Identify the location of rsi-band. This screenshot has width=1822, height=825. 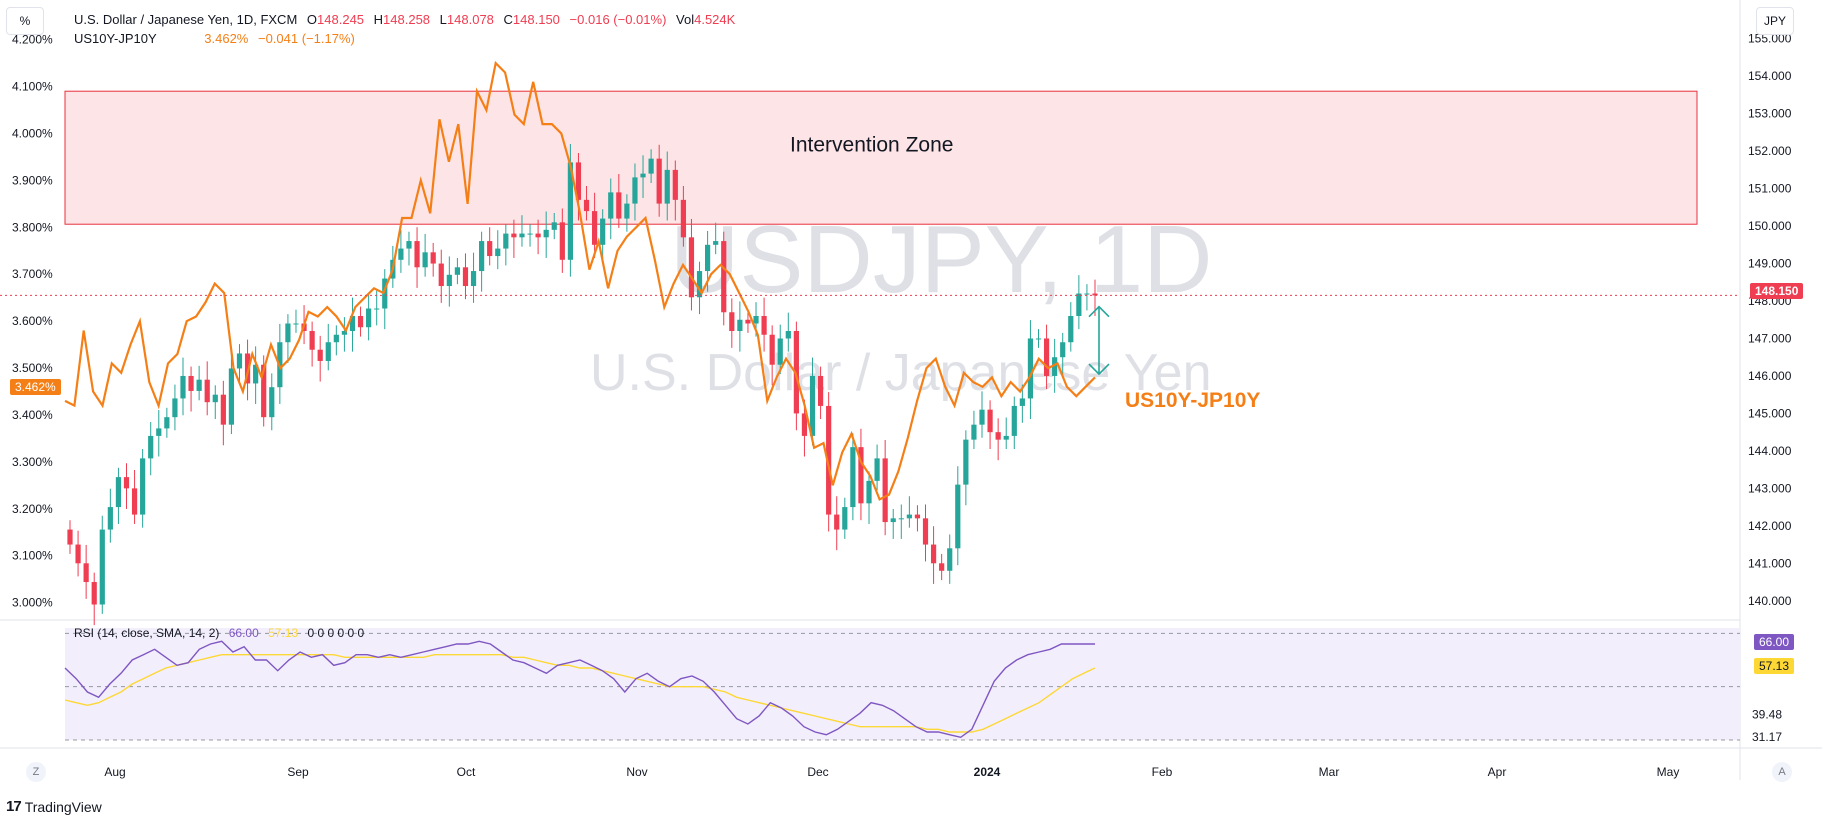
(902, 684).